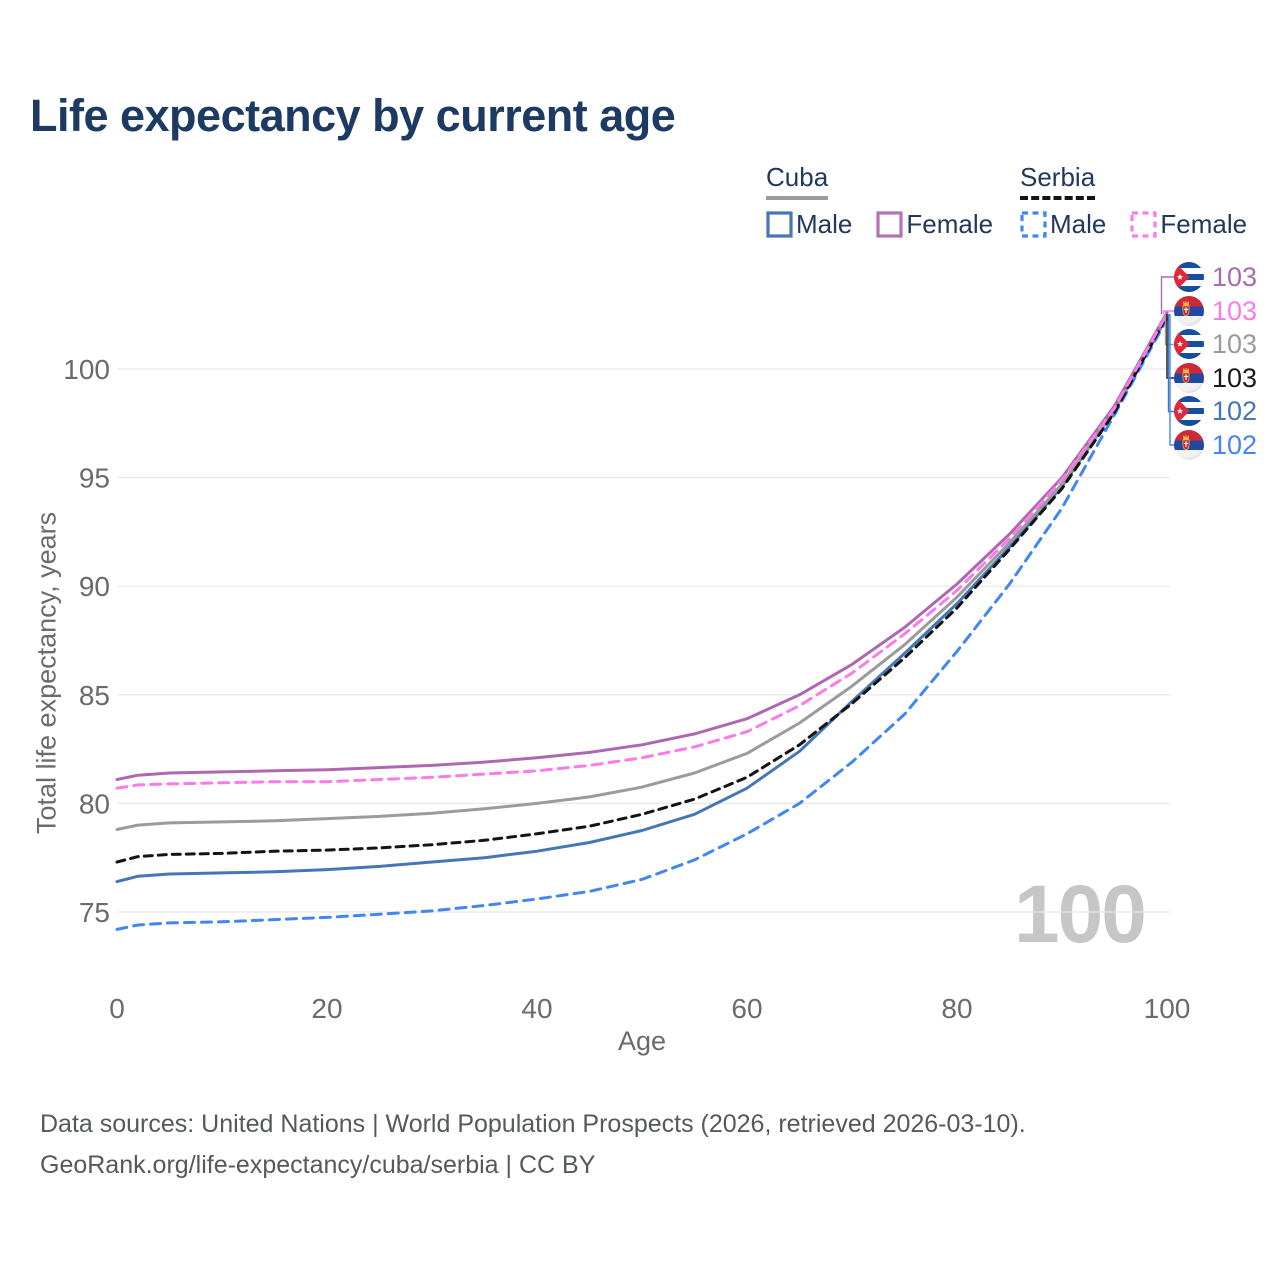 The height and width of the screenshot is (1280, 1280). I want to click on end-label-serbia-male: 102, so click(1216, 444).